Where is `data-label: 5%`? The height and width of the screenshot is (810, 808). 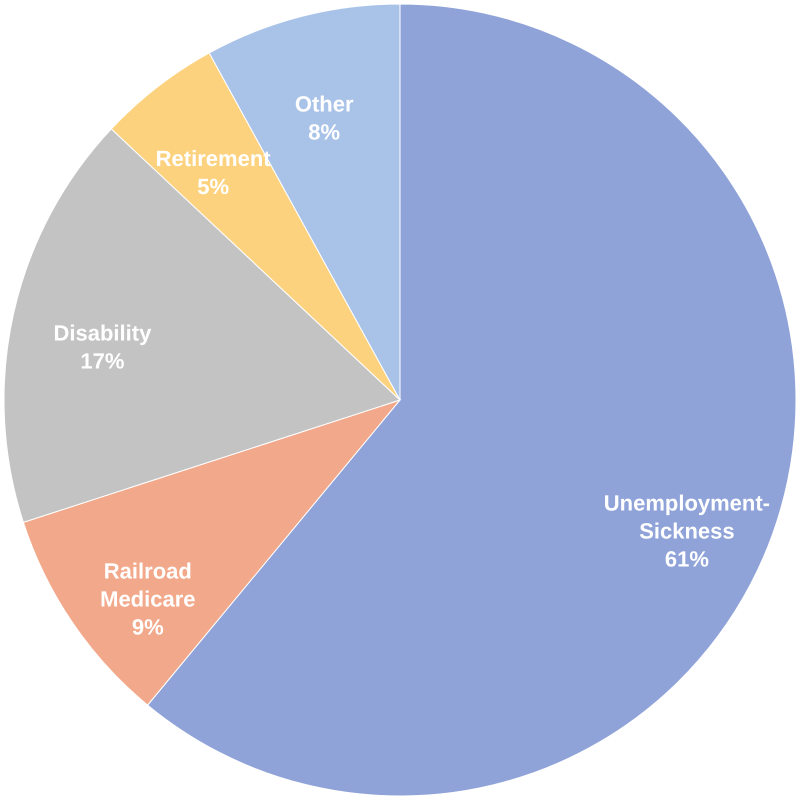 data-label: 5% is located at coordinates (213, 187).